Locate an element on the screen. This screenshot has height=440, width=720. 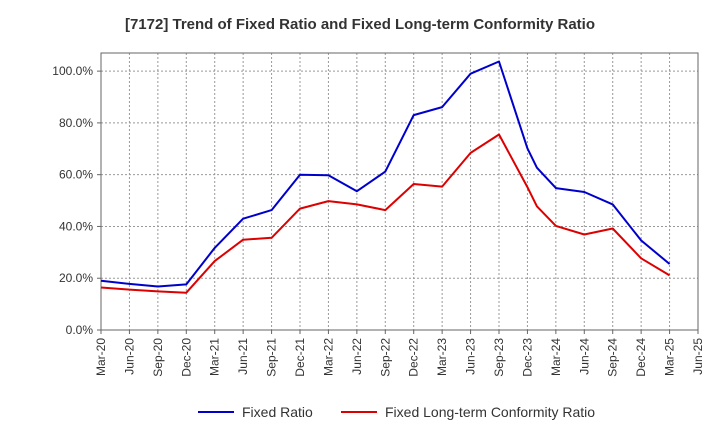
legend-label: Fixed Ratio is located at coordinates (277, 412).